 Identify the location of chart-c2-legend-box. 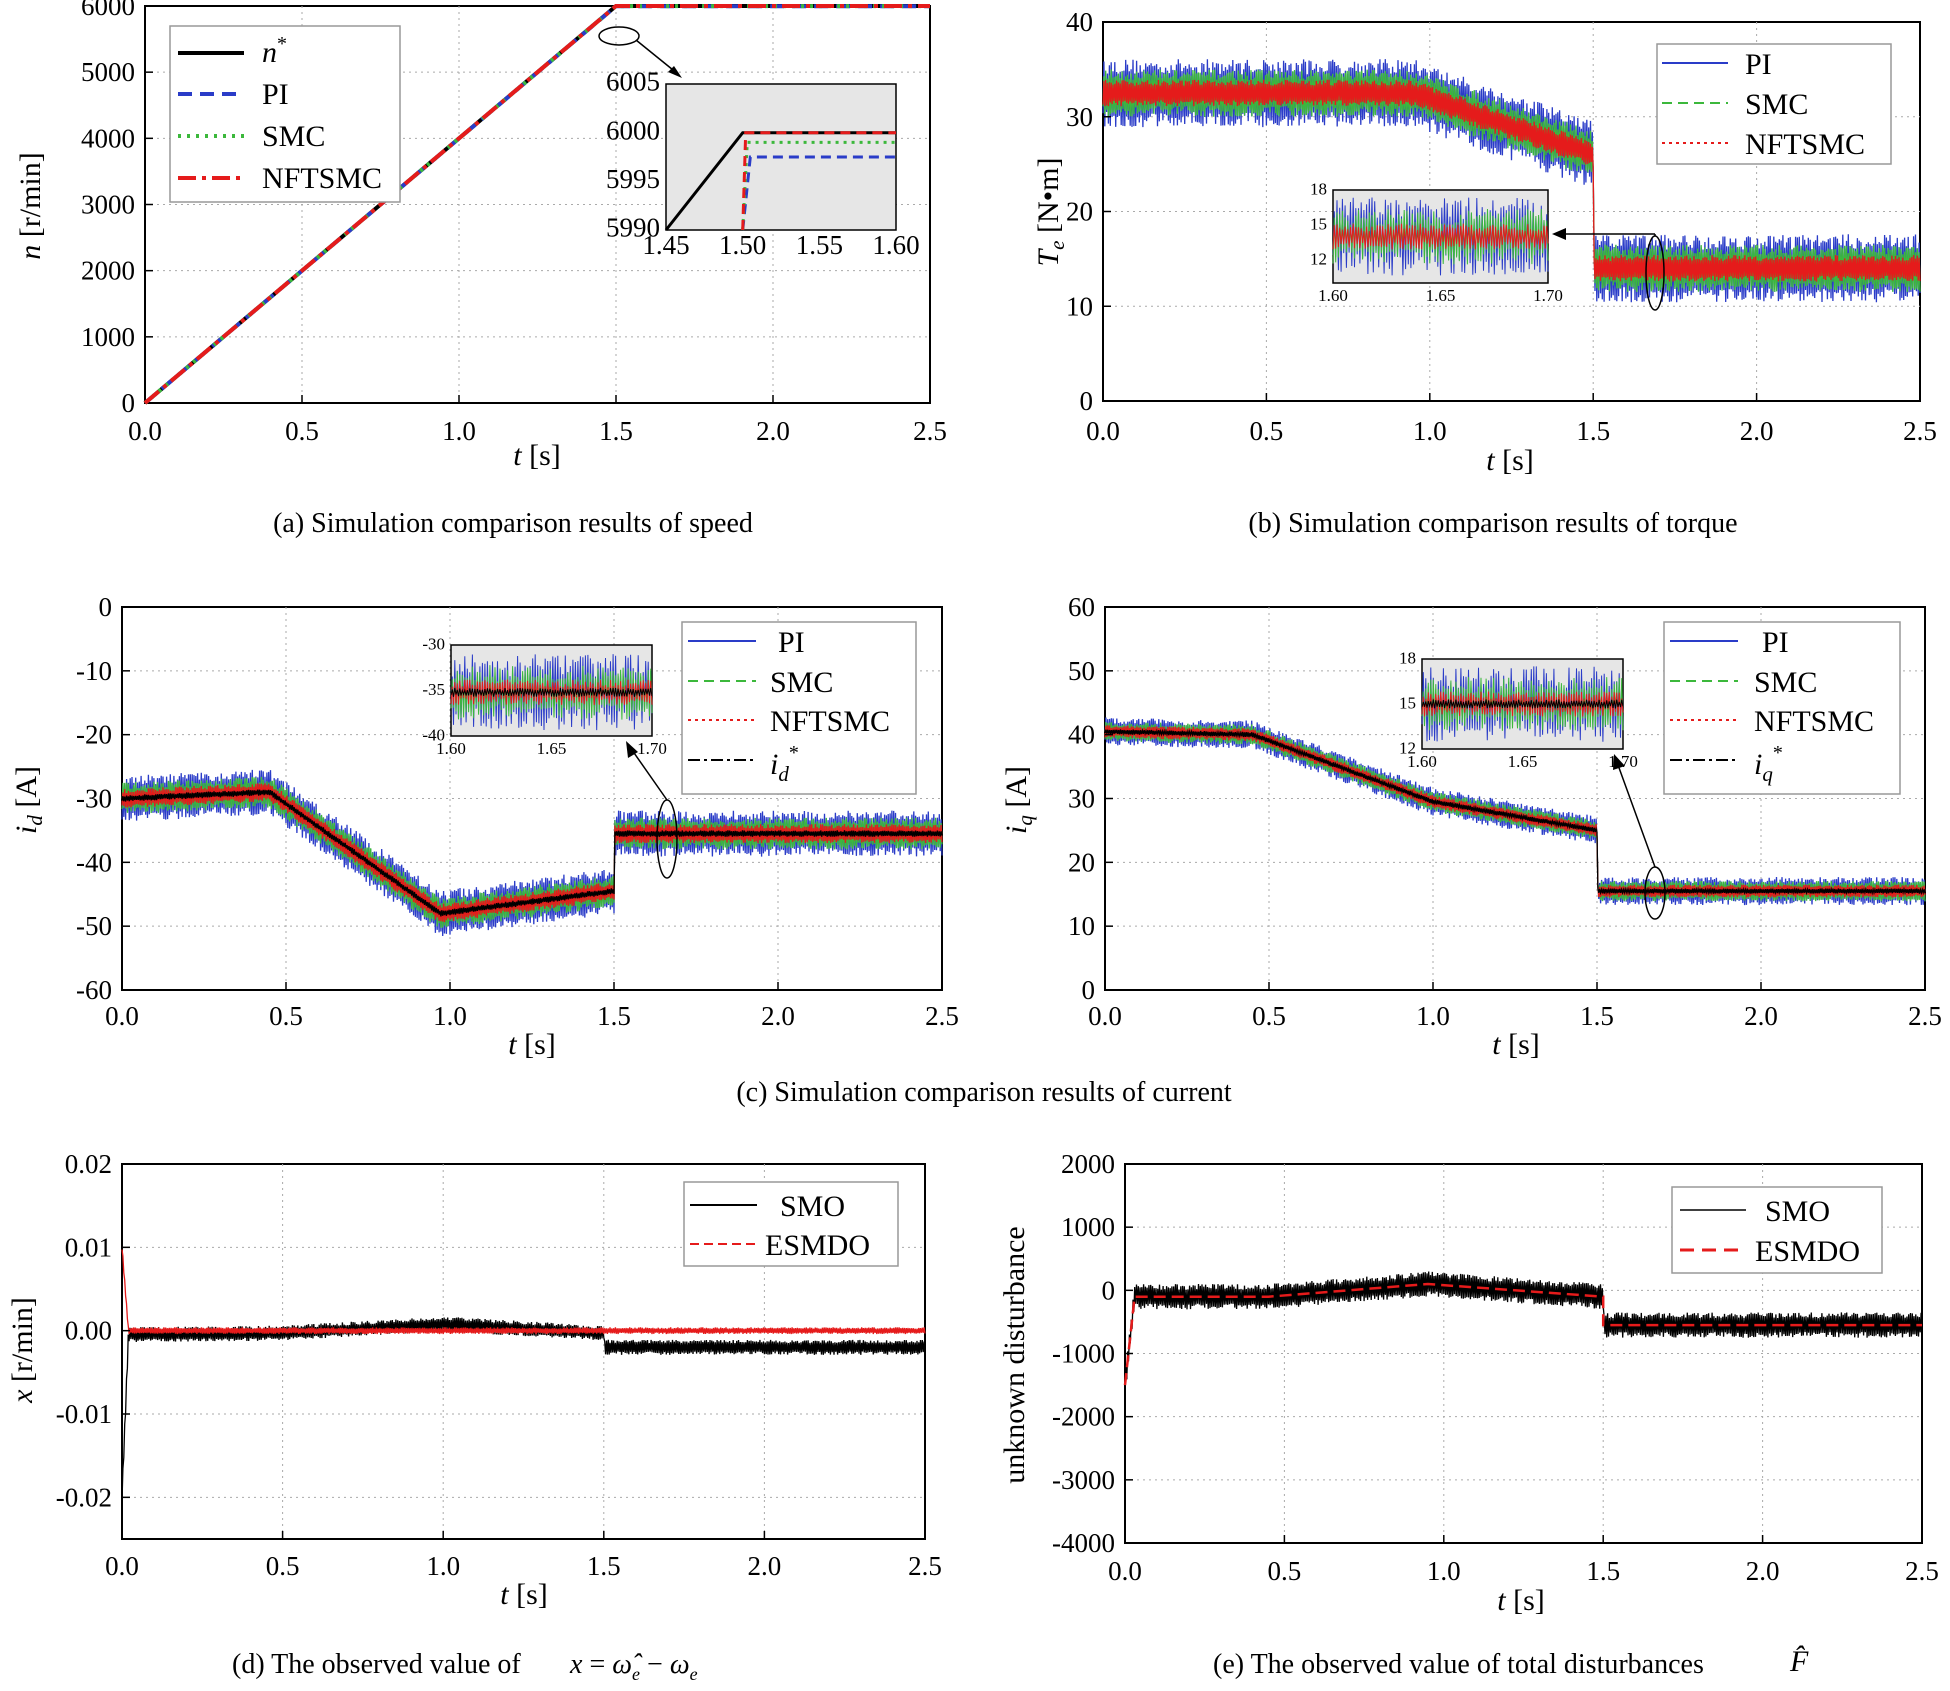
(1782, 708).